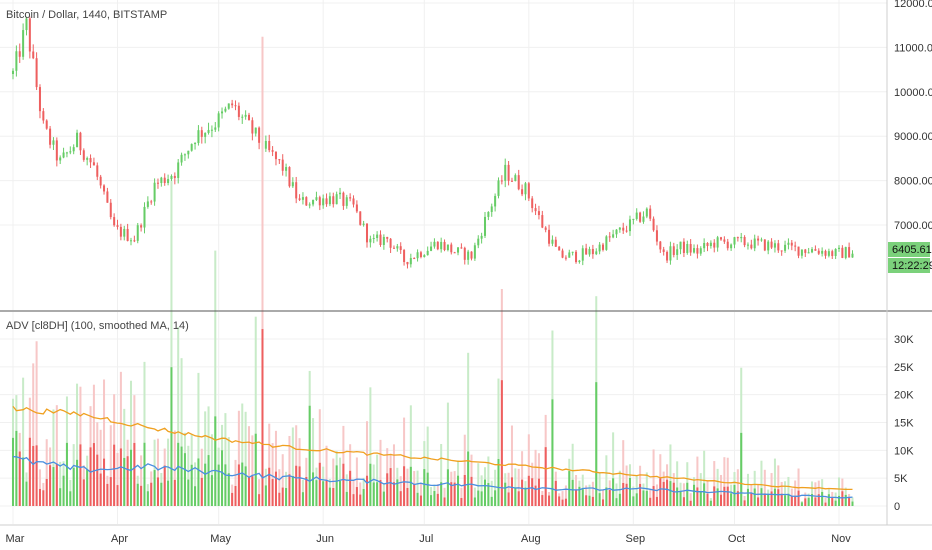 The image size is (932, 550). Describe the element at coordinates (910, 249) in the screenshot. I see `last-price-tag: 6405.61` at that location.